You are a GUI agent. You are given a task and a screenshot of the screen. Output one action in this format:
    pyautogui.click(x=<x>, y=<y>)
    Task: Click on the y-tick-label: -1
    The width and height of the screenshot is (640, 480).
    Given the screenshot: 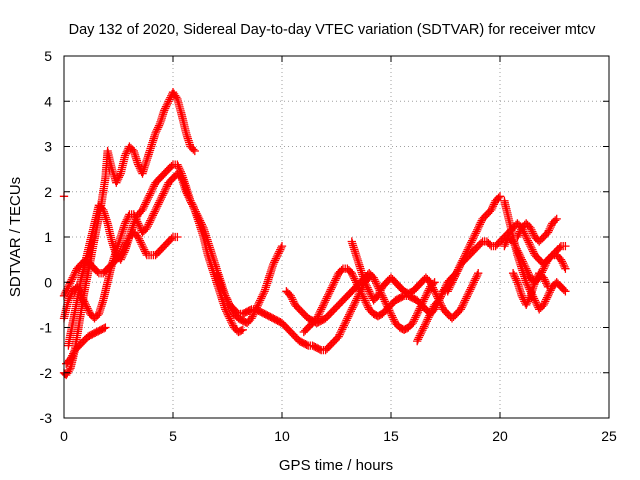 What is the action you would take?
    pyautogui.click(x=46, y=328)
    